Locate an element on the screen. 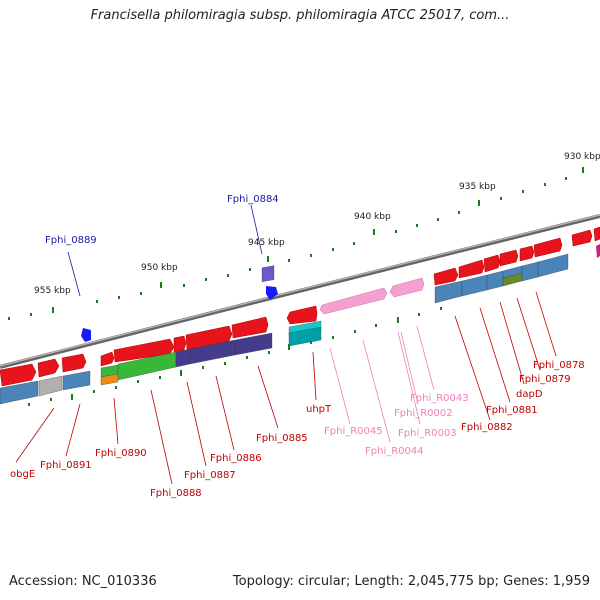 The width and height of the screenshot is (600, 600). scale-label: 930 kbp is located at coordinates (582, 157).